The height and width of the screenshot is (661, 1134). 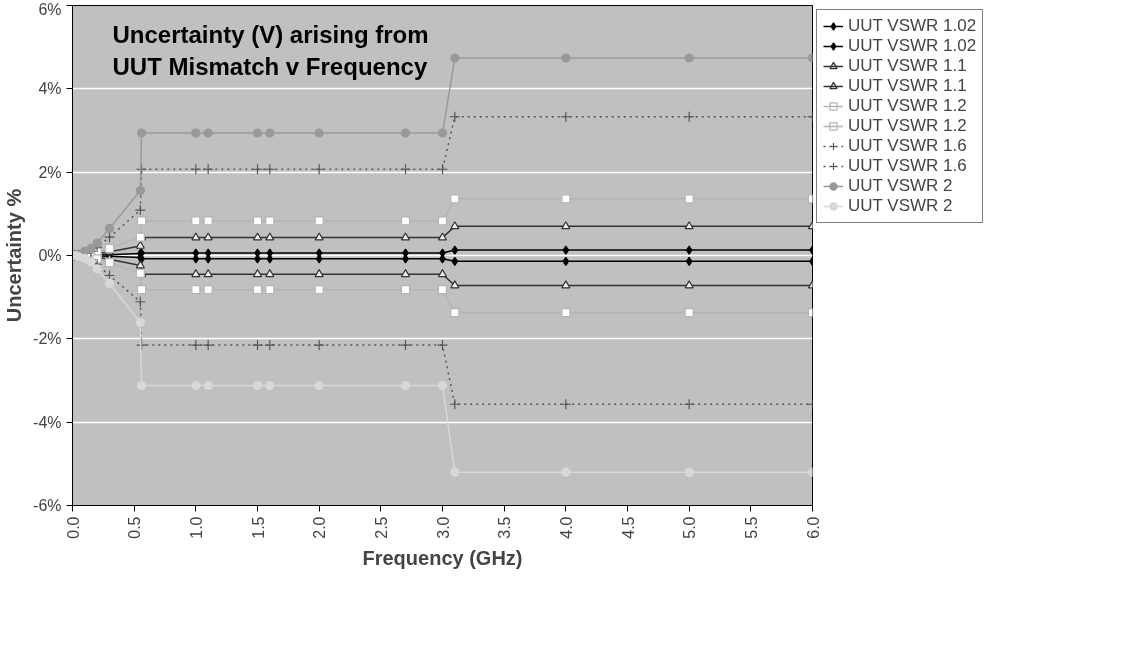 What do you see at coordinates (50, 89) in the screenshot?
I see `y-tick-label: 4%` at bounding box center [50, 89].